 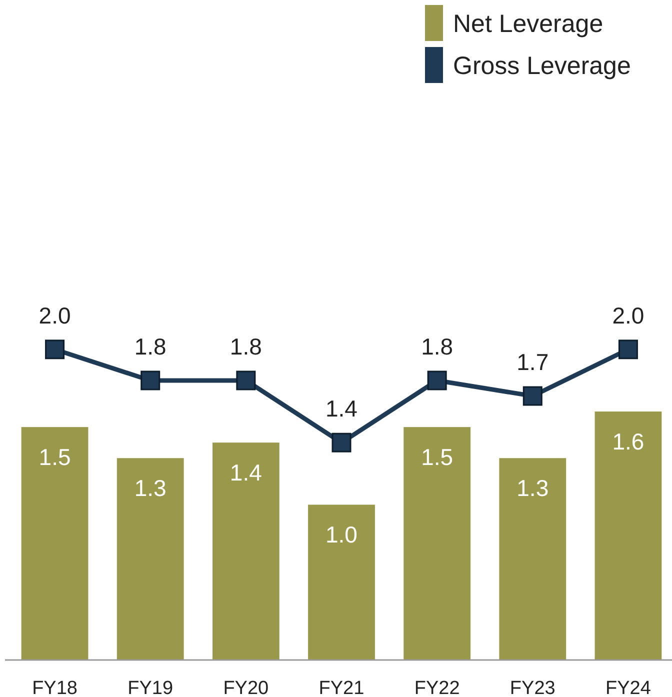 I want to click on data-label: 1.0, so click(x=342, y=535).